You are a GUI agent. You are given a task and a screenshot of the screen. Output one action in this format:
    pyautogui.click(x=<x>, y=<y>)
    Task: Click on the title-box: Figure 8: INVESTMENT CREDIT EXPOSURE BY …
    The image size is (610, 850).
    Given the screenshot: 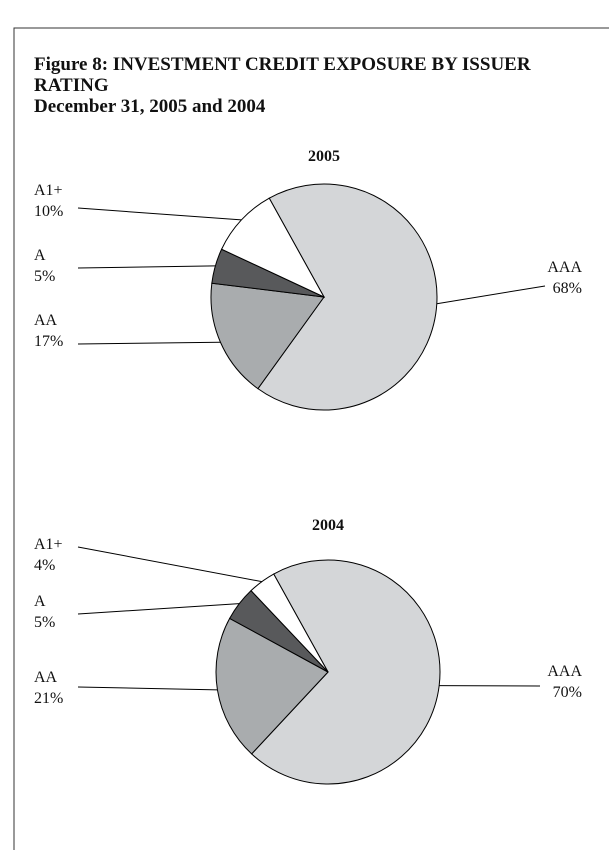 What is the action you would take?
    pyautogui.click(x=304, y=85)
    